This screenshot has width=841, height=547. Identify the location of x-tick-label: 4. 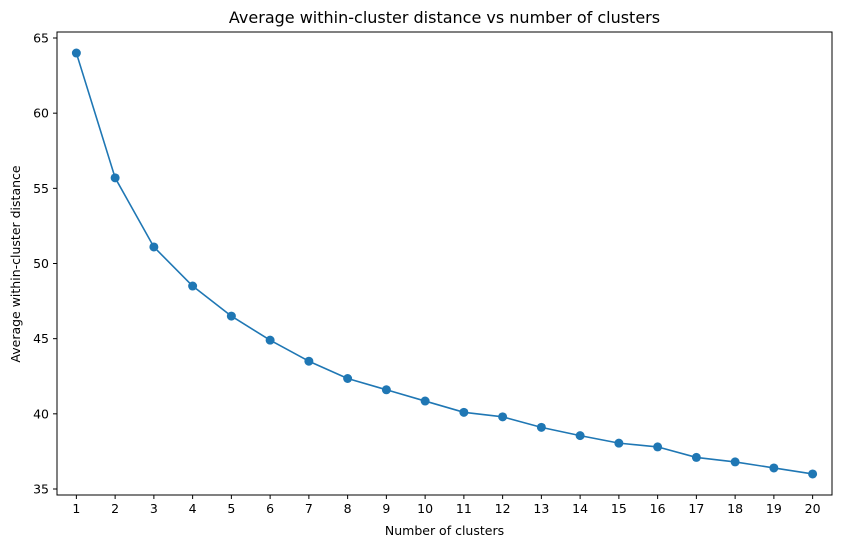
(193, 508).